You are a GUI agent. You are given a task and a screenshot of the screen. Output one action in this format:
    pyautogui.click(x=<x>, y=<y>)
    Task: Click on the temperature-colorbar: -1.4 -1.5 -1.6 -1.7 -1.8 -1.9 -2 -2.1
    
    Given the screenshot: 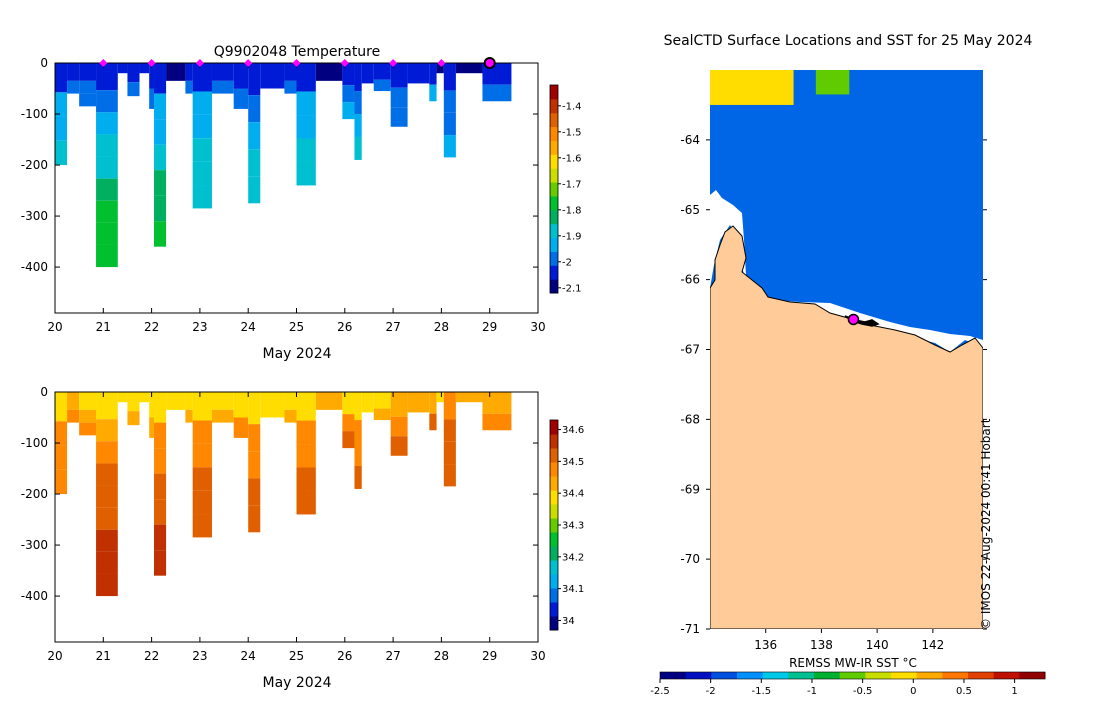 What is the action you would take?
    pyautogui.click(x=565, y=189)
    